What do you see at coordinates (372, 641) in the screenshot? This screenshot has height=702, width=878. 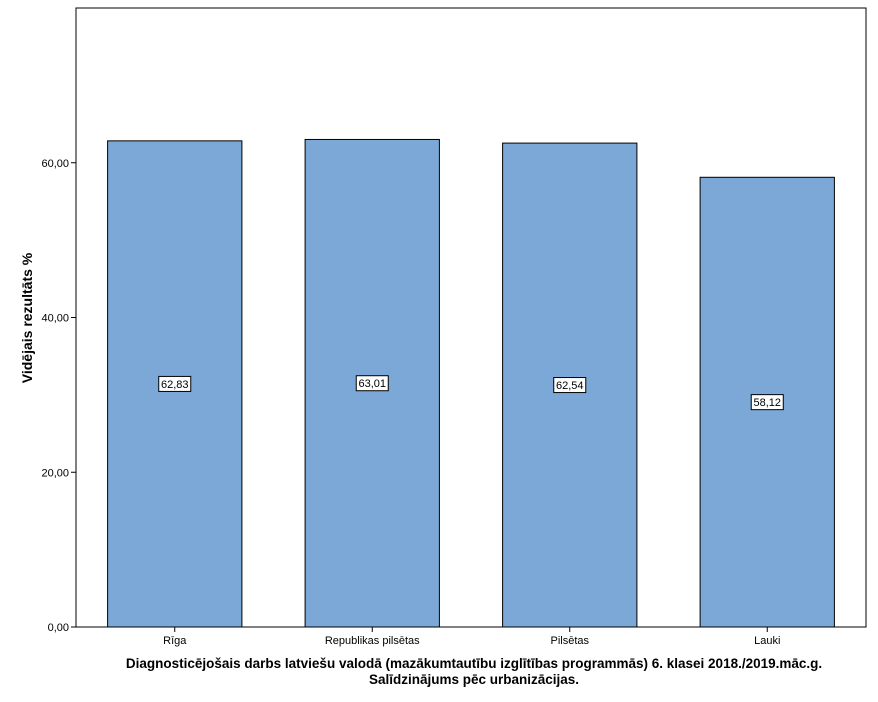 I see `x-tick-label: Republikas pilsētas` at bounding box center [372, 641].